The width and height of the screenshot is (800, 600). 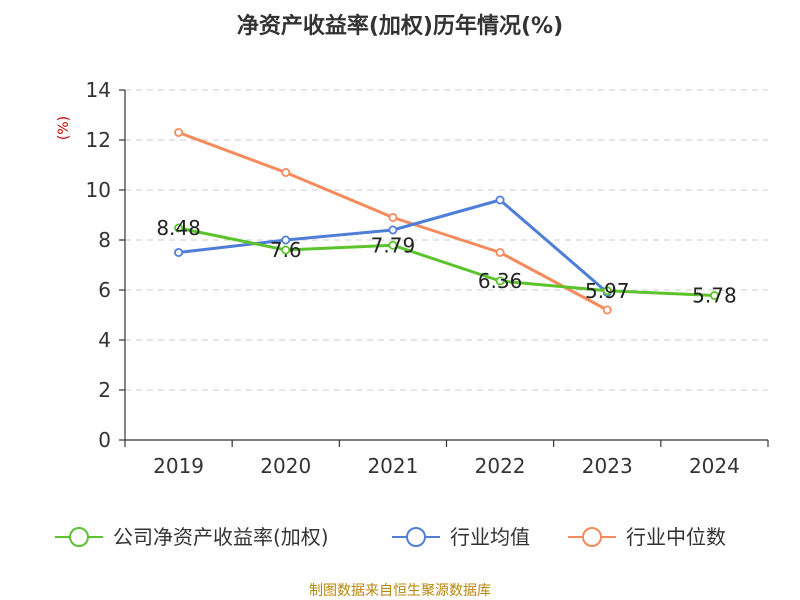 What do you see at coordinates (676, 537) in the screenshot?
I see `legend-label: 行业中位数` at bounding box center [676, 537].